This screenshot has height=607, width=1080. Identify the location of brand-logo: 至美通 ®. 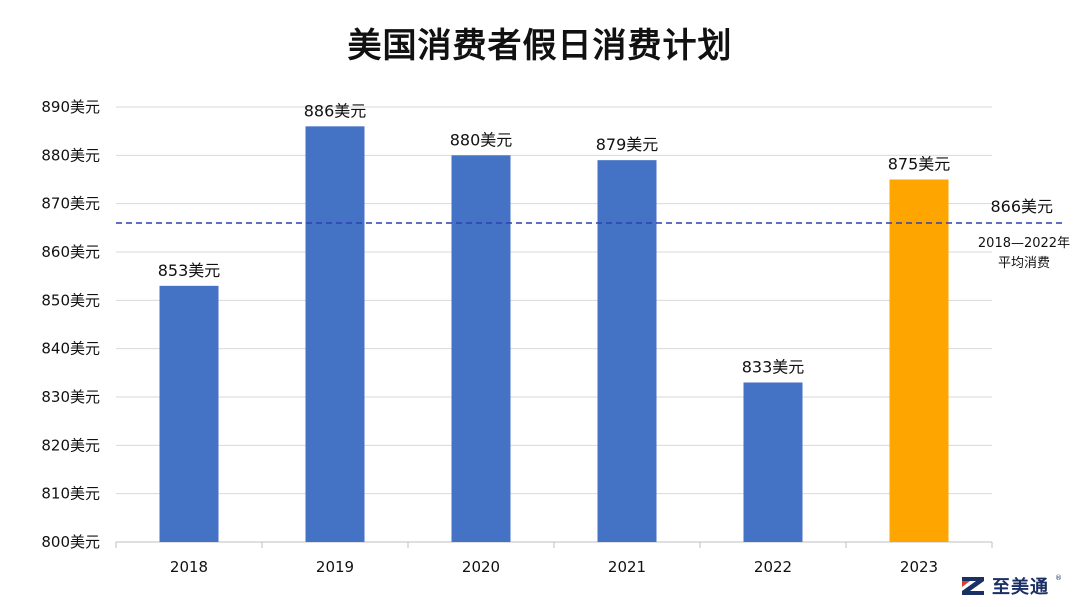
(1011, 586).